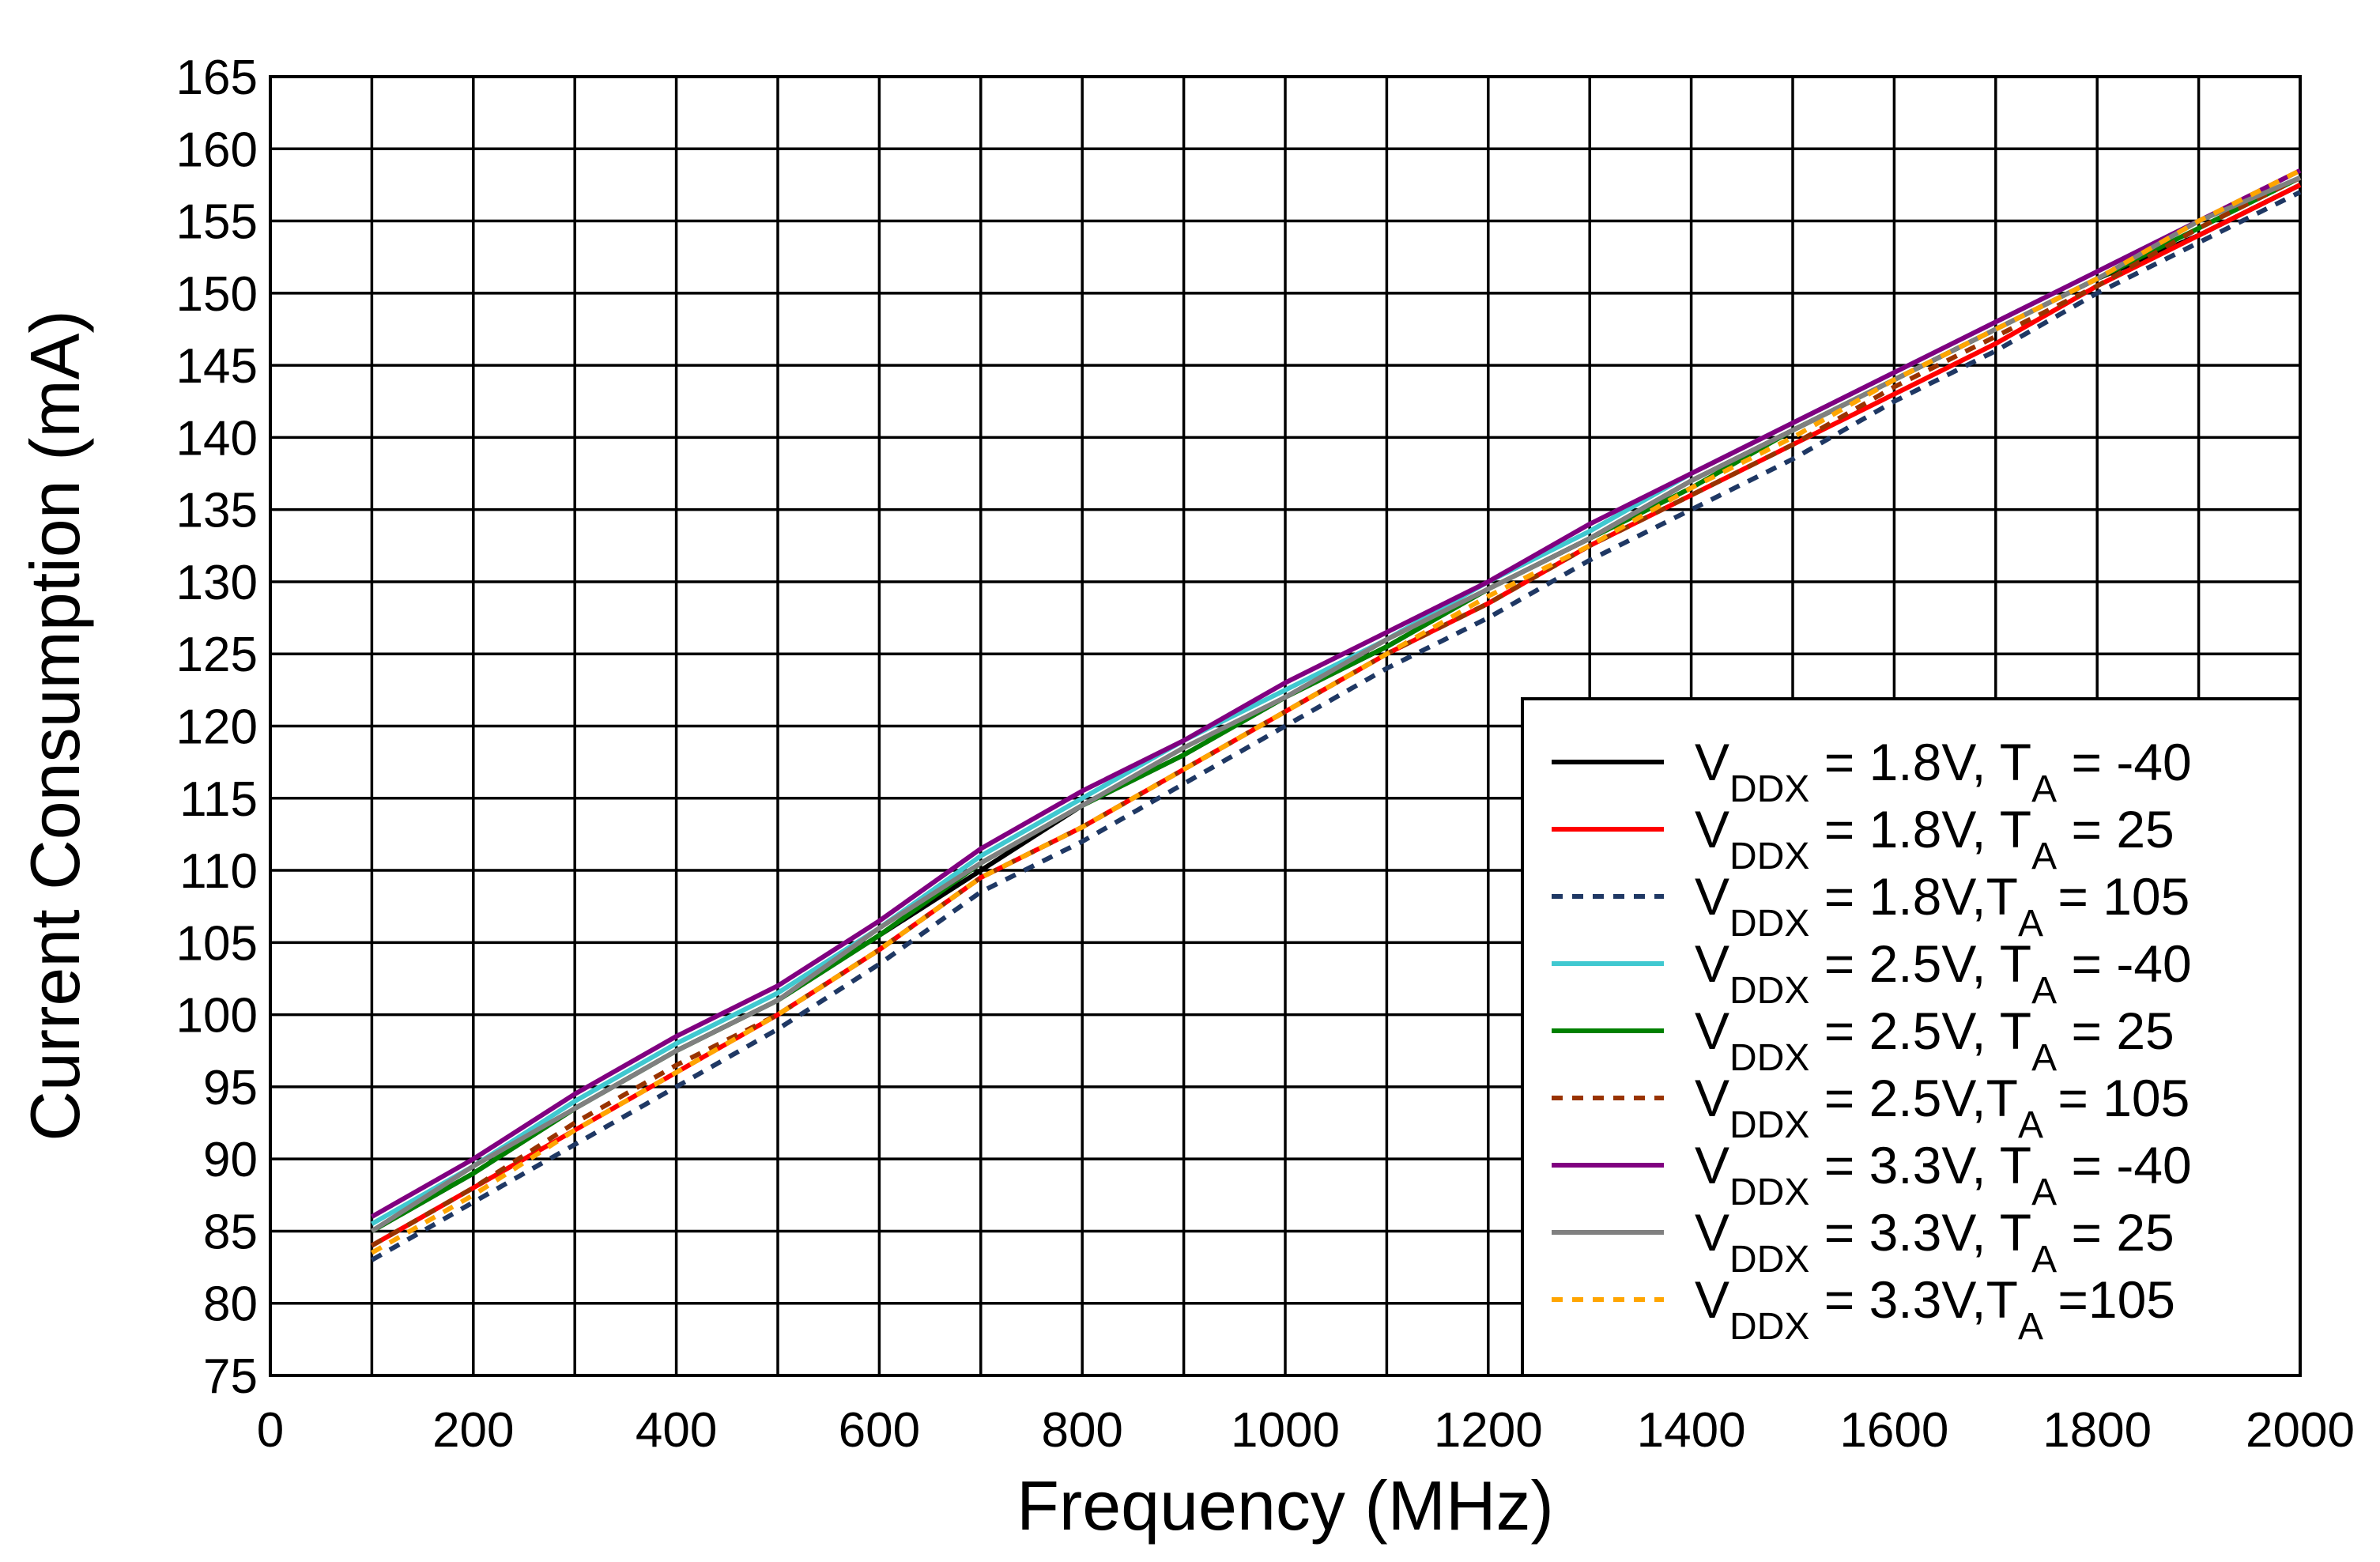 This screenshot has height=1562, width=2380. I want to click on y-tick-label: 105, so click(217, 944).